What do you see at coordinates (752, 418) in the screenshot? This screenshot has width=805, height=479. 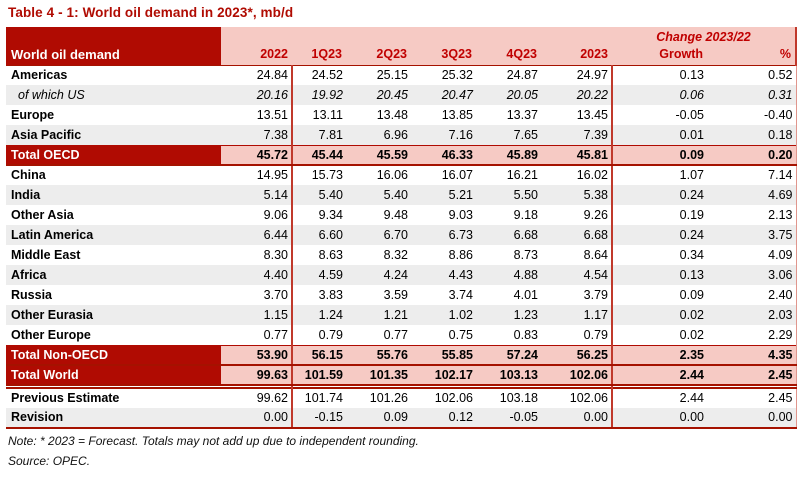 I see `cell--: 0.00` at bounding box center [752, 418].